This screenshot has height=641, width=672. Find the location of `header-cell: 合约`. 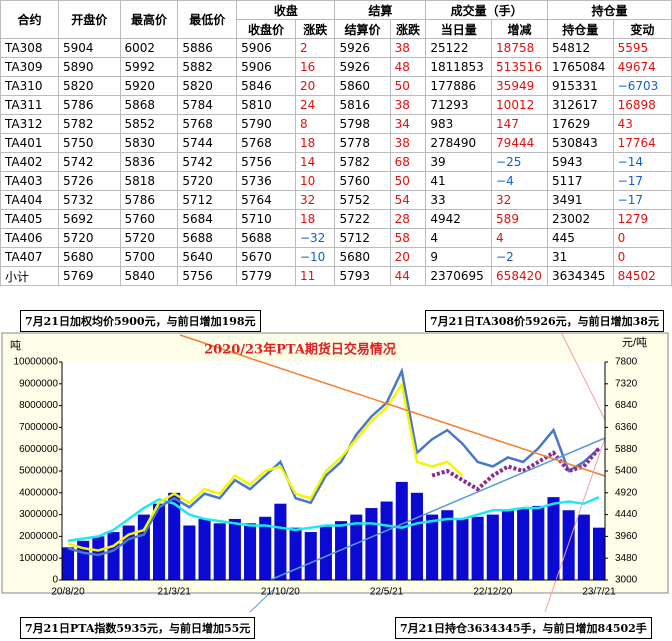

header-cell: 合约 is located at coordinates (29, 19).